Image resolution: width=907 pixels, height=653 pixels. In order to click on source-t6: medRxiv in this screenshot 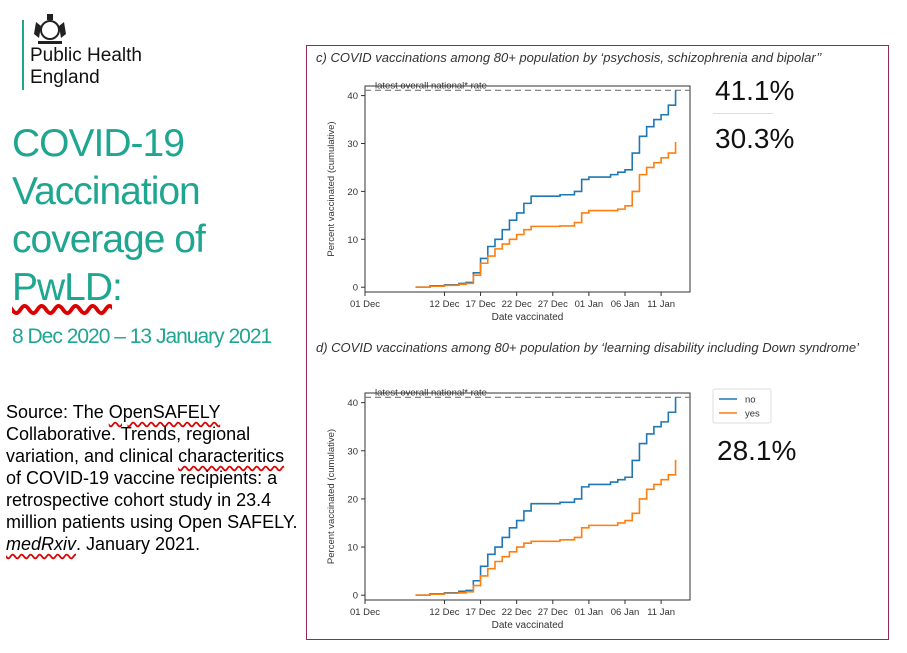, I will do `click(41, 544)`.